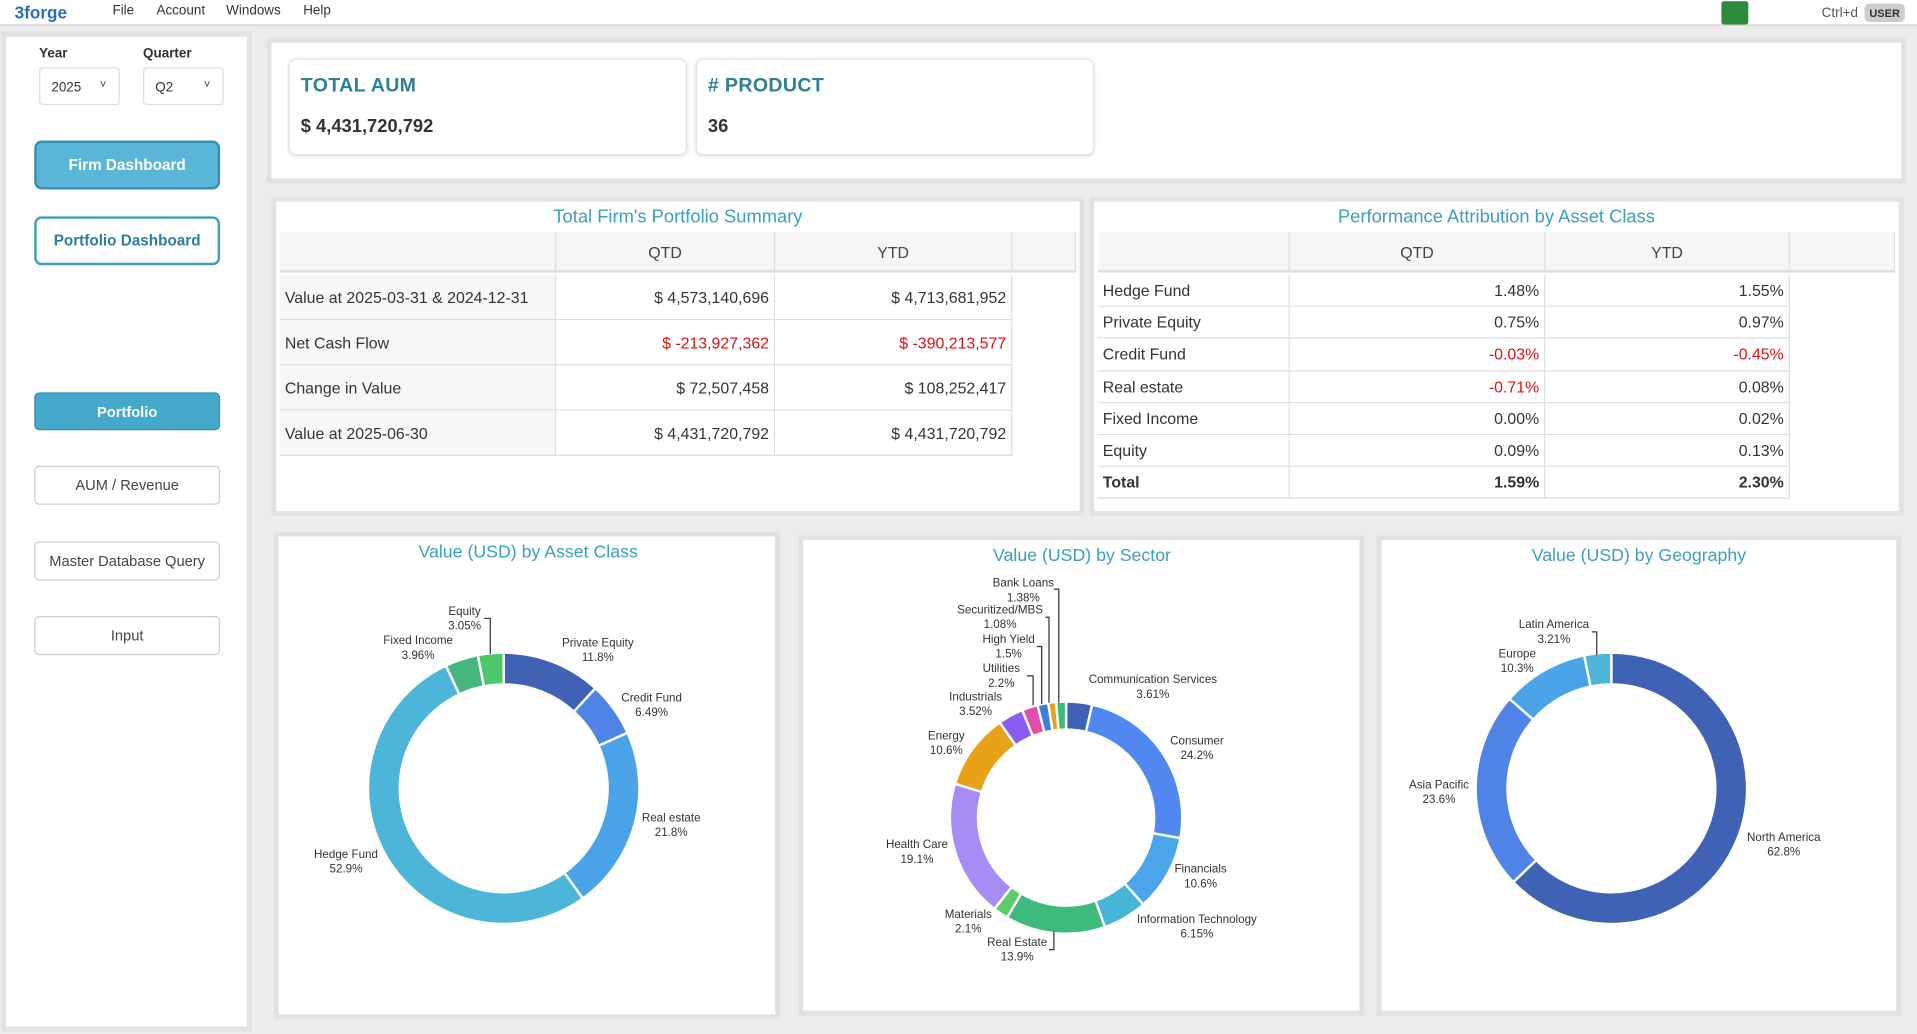 This screenshot has height=1034, width=1917. I want to click on row-label: Equity, so click(1194, 451).